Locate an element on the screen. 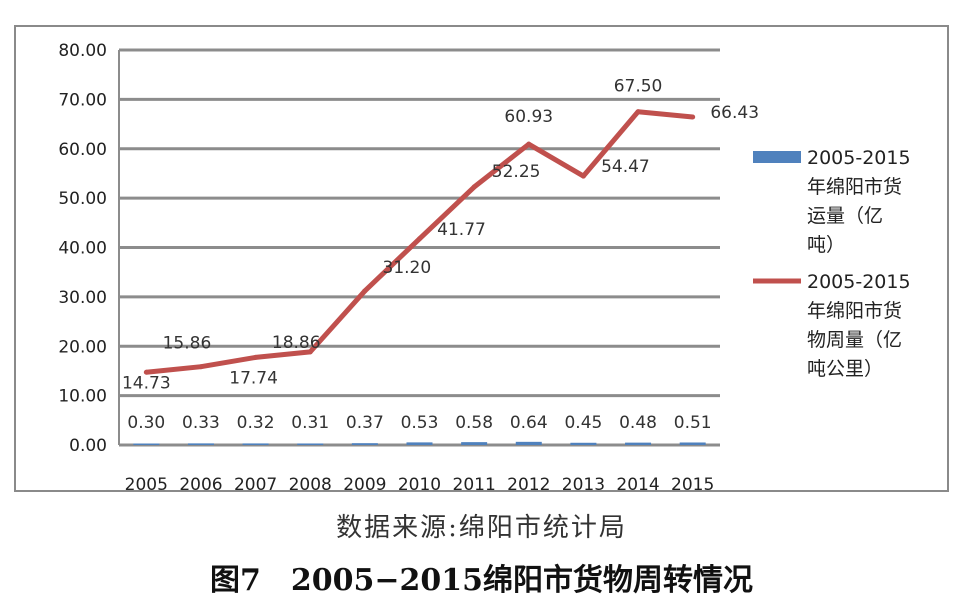 Image resolution: width=963 pixels, height=613 pixels. line-data-label: 66.43 is located at coordinates (734, 113).